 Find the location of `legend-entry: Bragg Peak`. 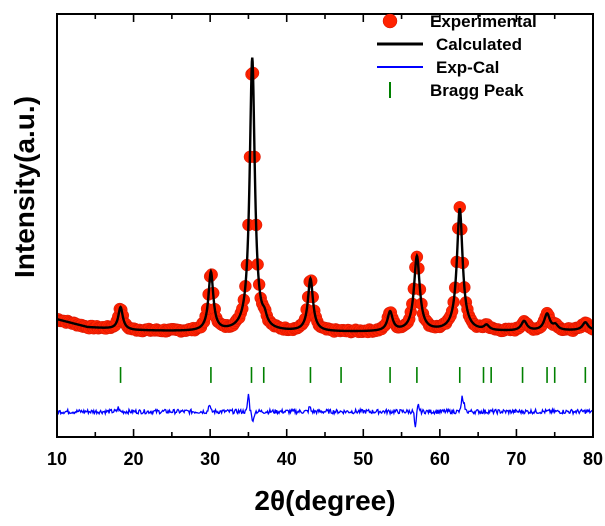

legend-entry: Bragg Peak is located at coordinates (456, 90).